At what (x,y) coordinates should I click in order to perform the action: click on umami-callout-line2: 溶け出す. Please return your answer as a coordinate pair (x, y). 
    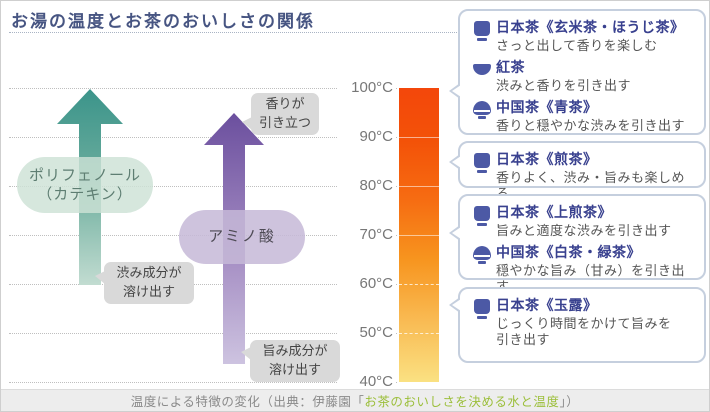
    Looking at the image, I should click on (294, 369).